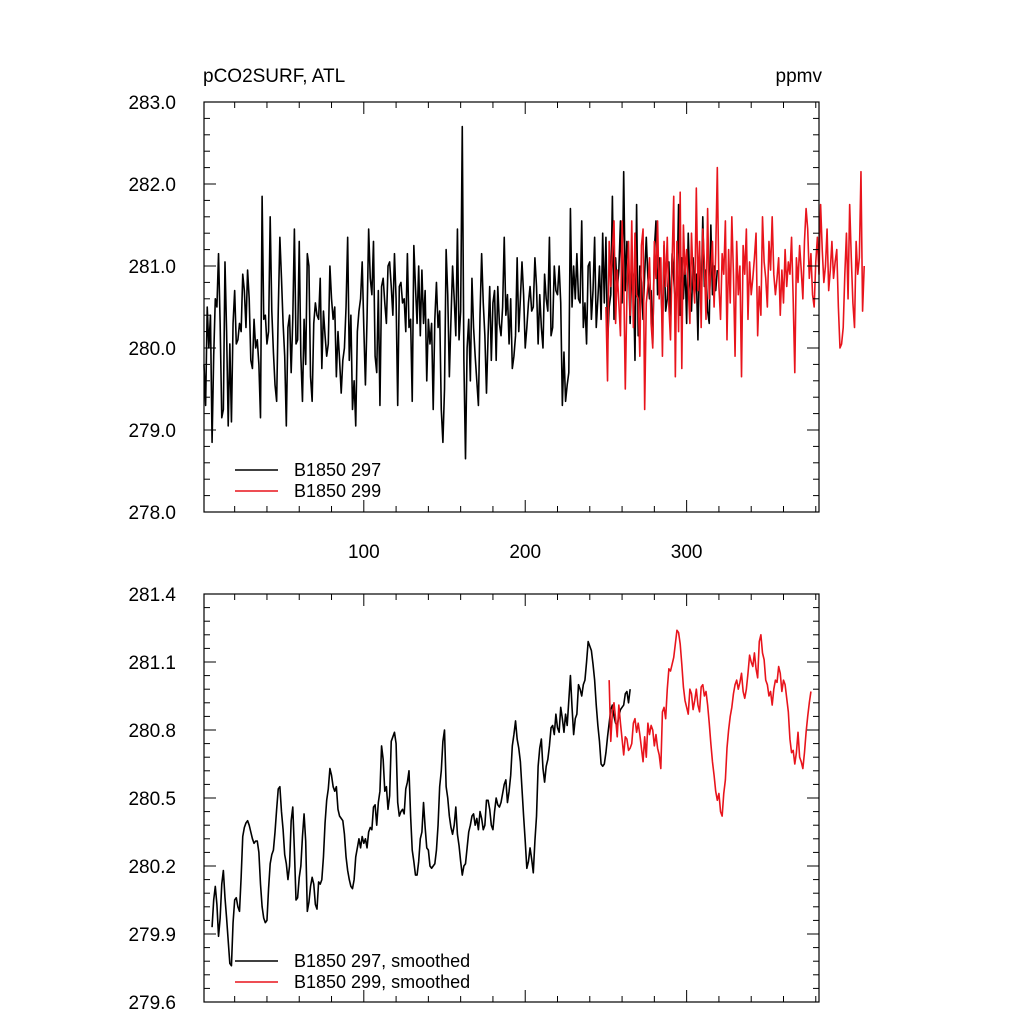 This screenshot has height=1029, width=1024. Describe the element at coordinates (152, 935) in the screenshot. I see `y-tick-label: 279.9` at that location.